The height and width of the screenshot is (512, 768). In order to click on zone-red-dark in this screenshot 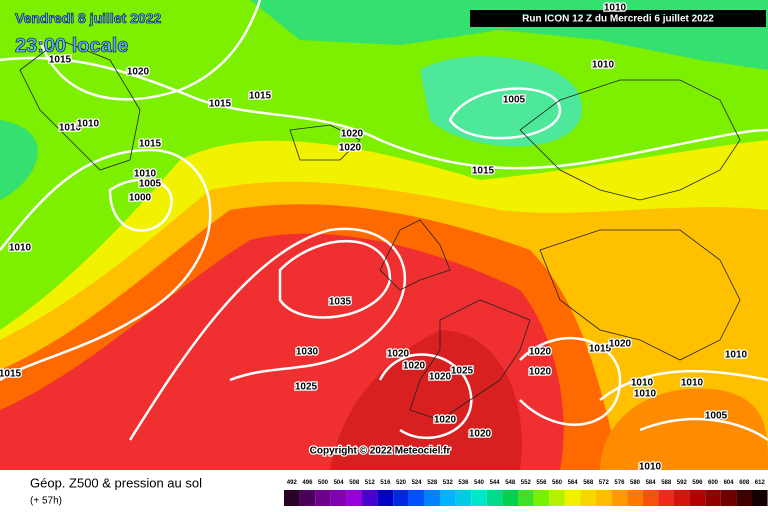, I will do `click(426, 400)`.